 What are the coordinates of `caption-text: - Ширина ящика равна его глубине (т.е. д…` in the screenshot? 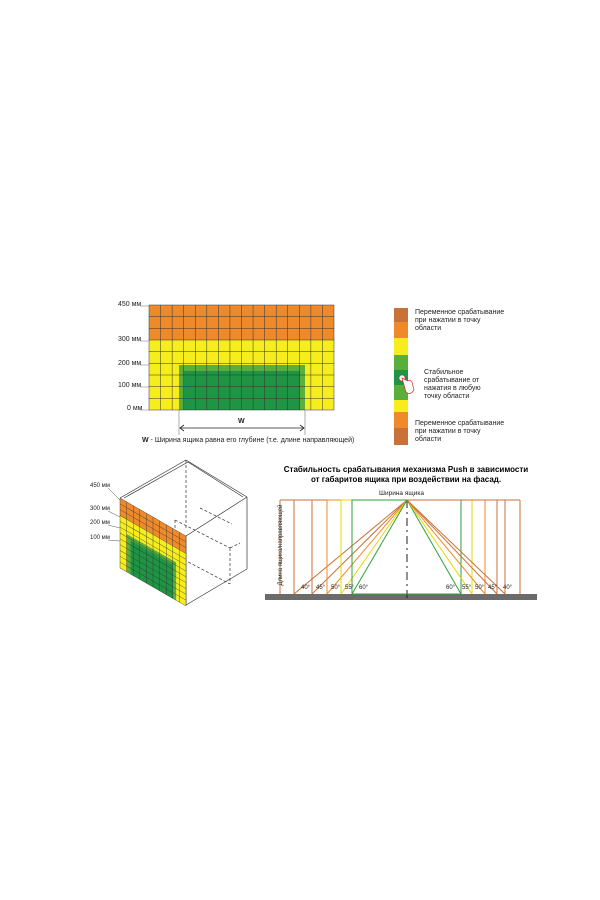 It's located at (251, 440).